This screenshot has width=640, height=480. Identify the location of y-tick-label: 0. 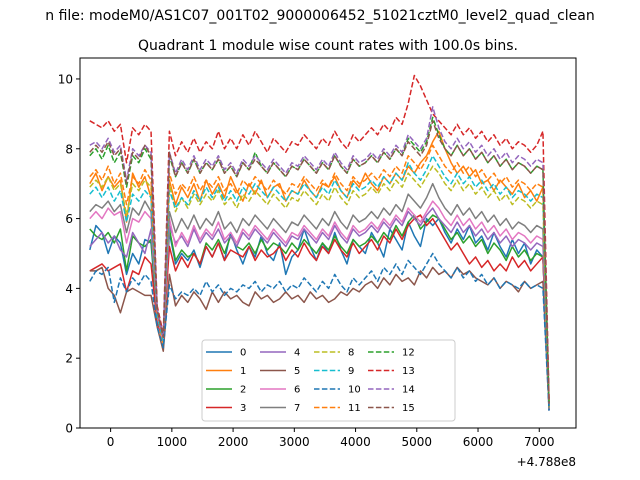
(69, 429).